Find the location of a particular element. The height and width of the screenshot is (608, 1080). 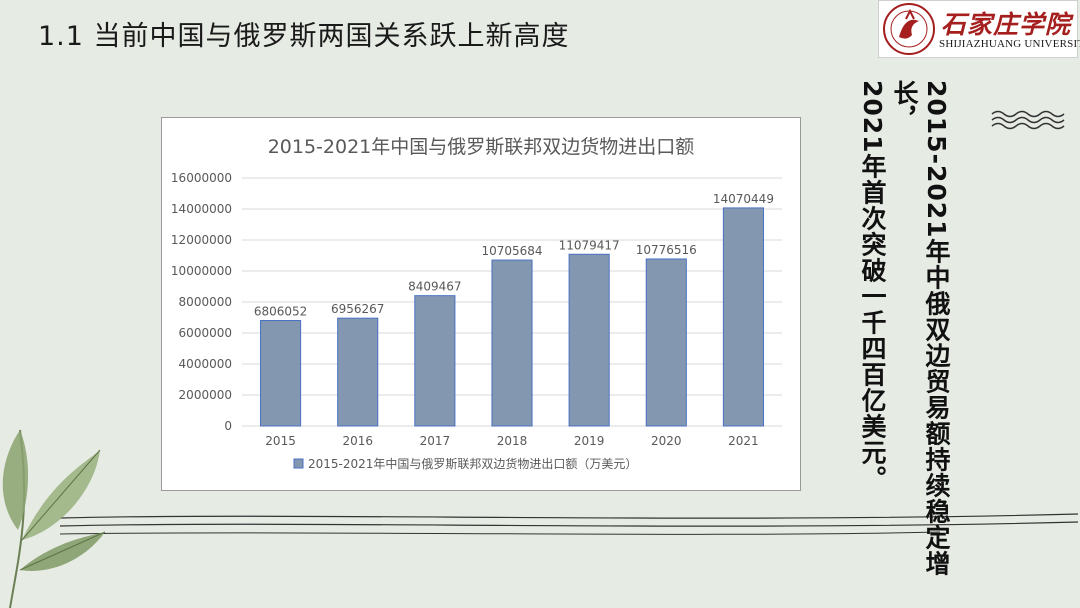

logo-name-cn: 石家庄学院 is located at coordinates (1006, 24).